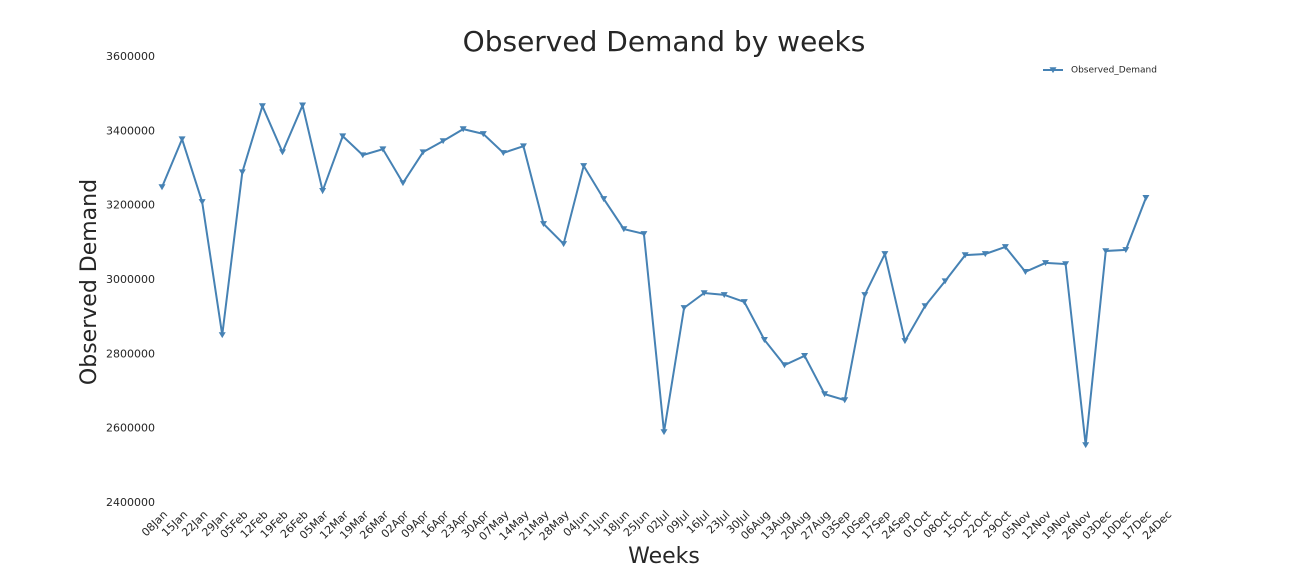 Image resolution: width=1296 pixels, height=576 pixels. What do you see at coordinates (1114, 71) in the screenshot?
I see `legend-label: Observed_Demand` at bounding box center [1114, 71].